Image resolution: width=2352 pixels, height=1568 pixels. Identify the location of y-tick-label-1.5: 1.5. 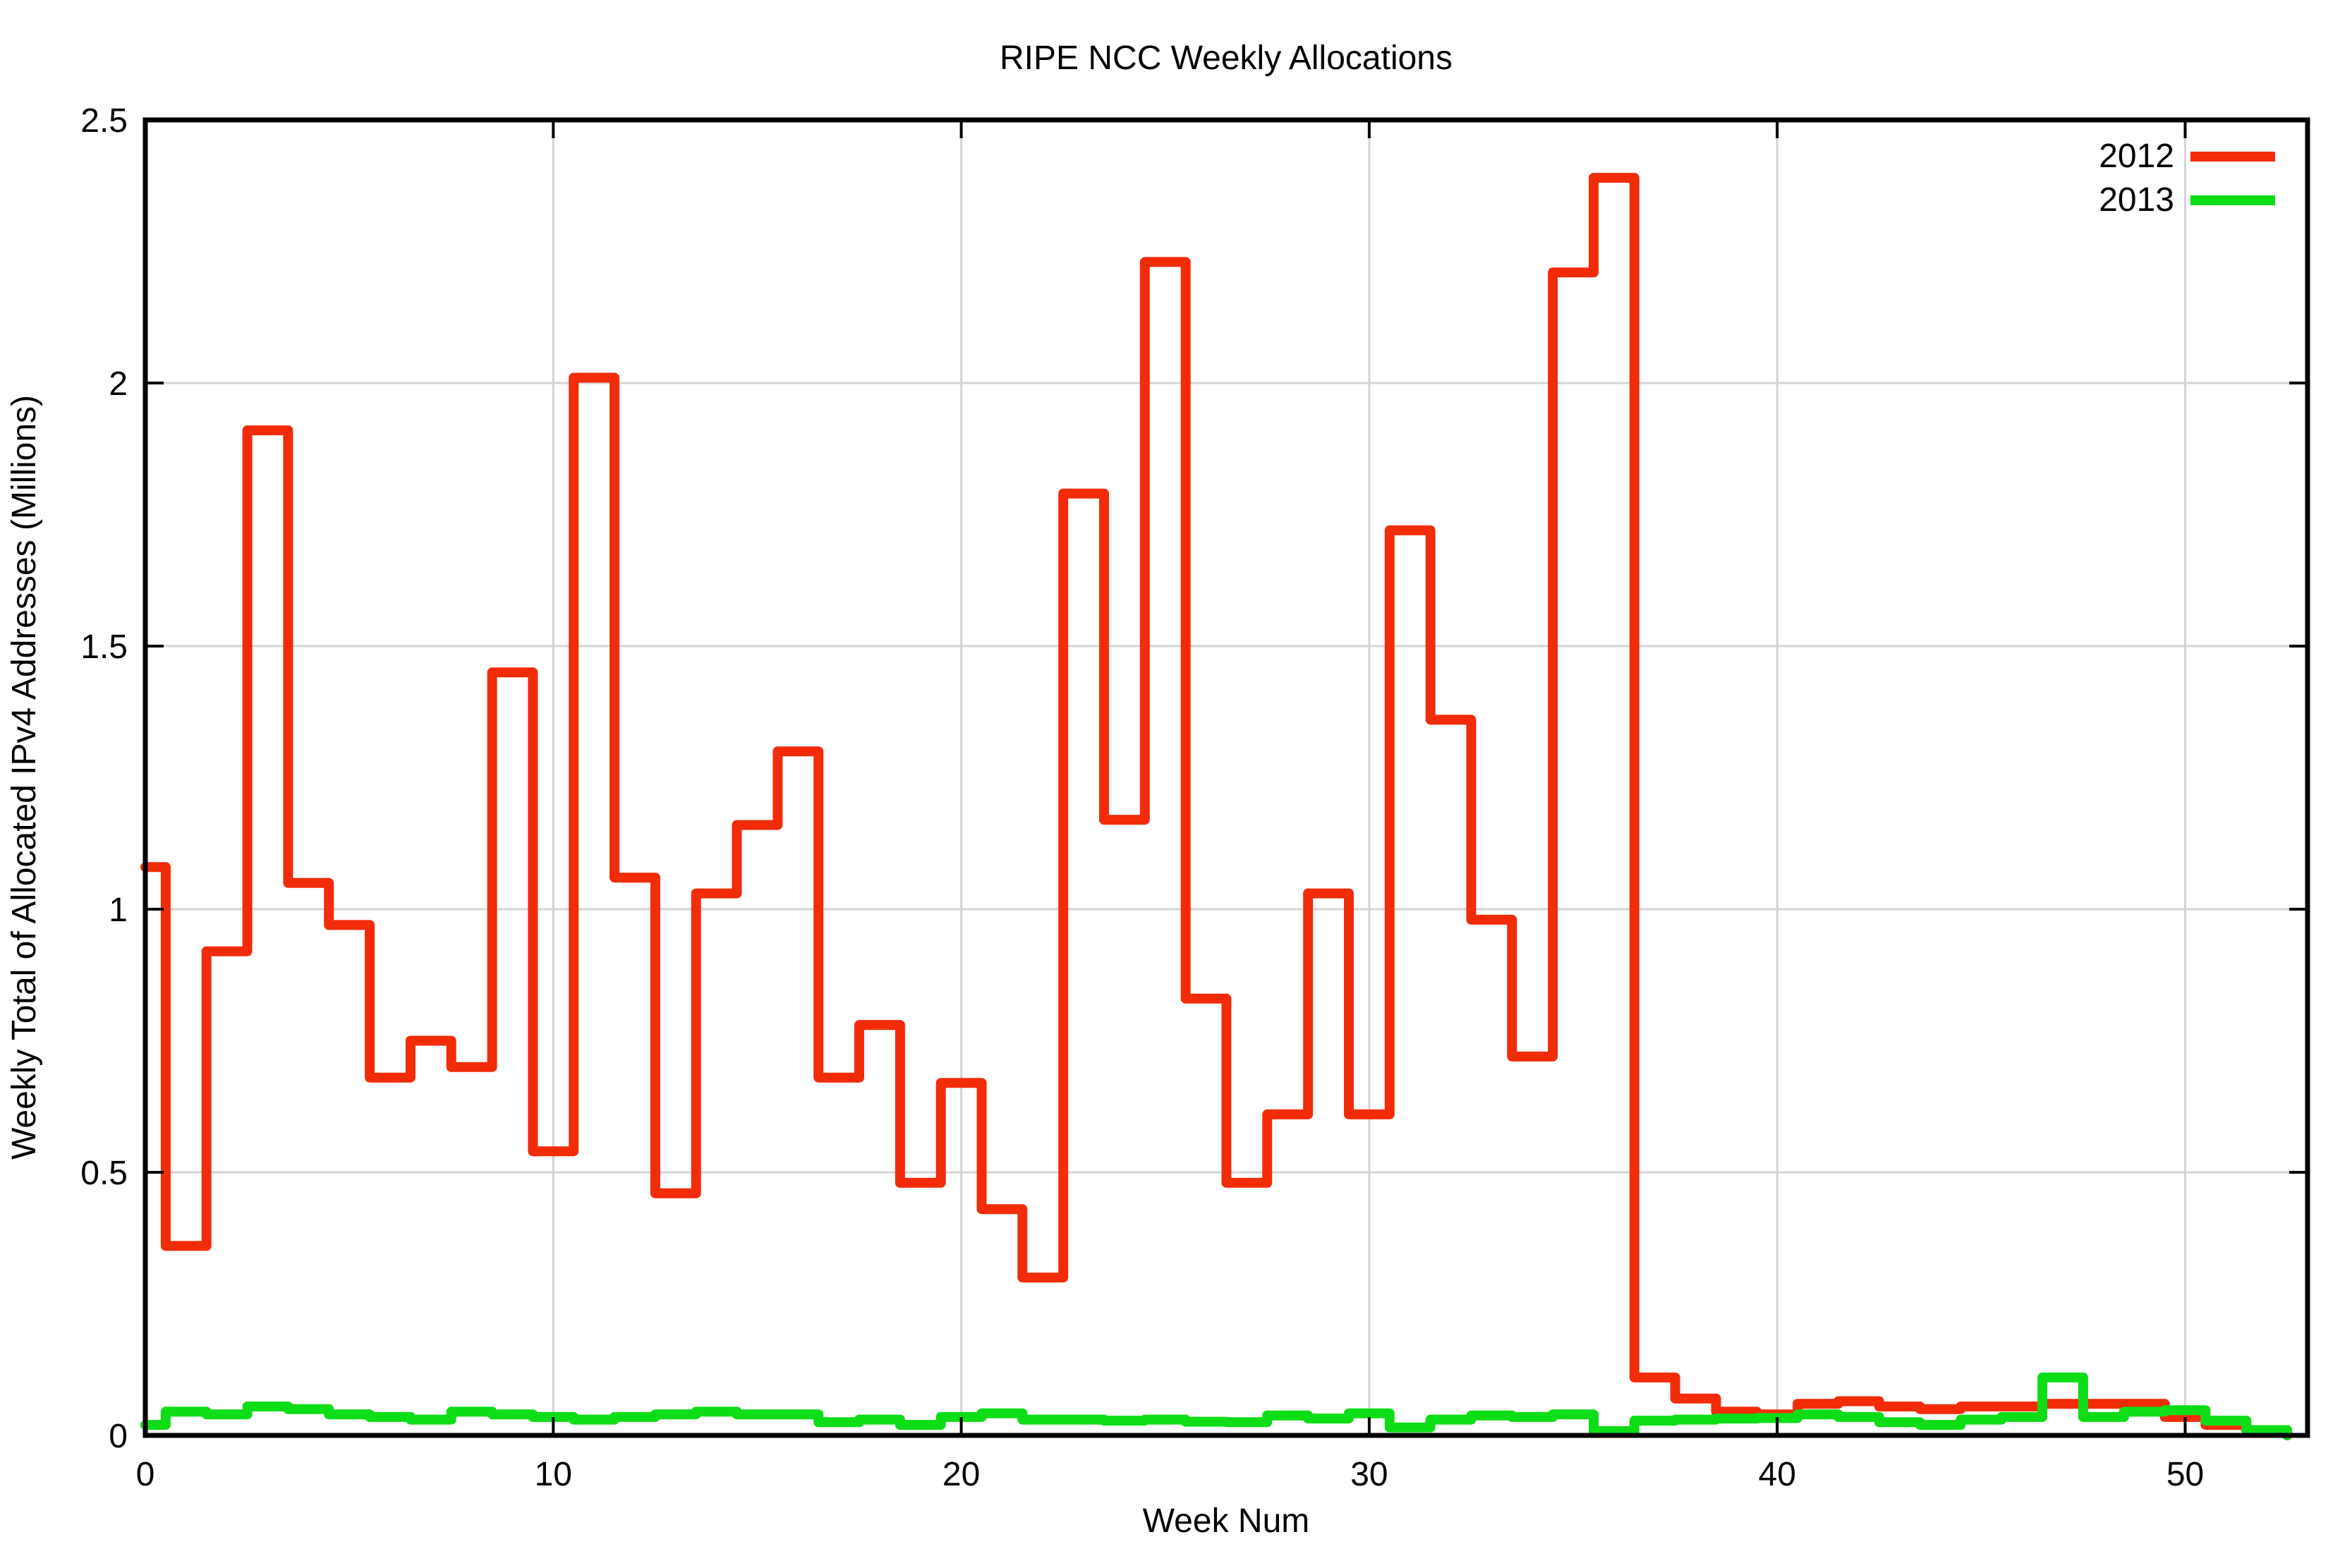
(104, 647).